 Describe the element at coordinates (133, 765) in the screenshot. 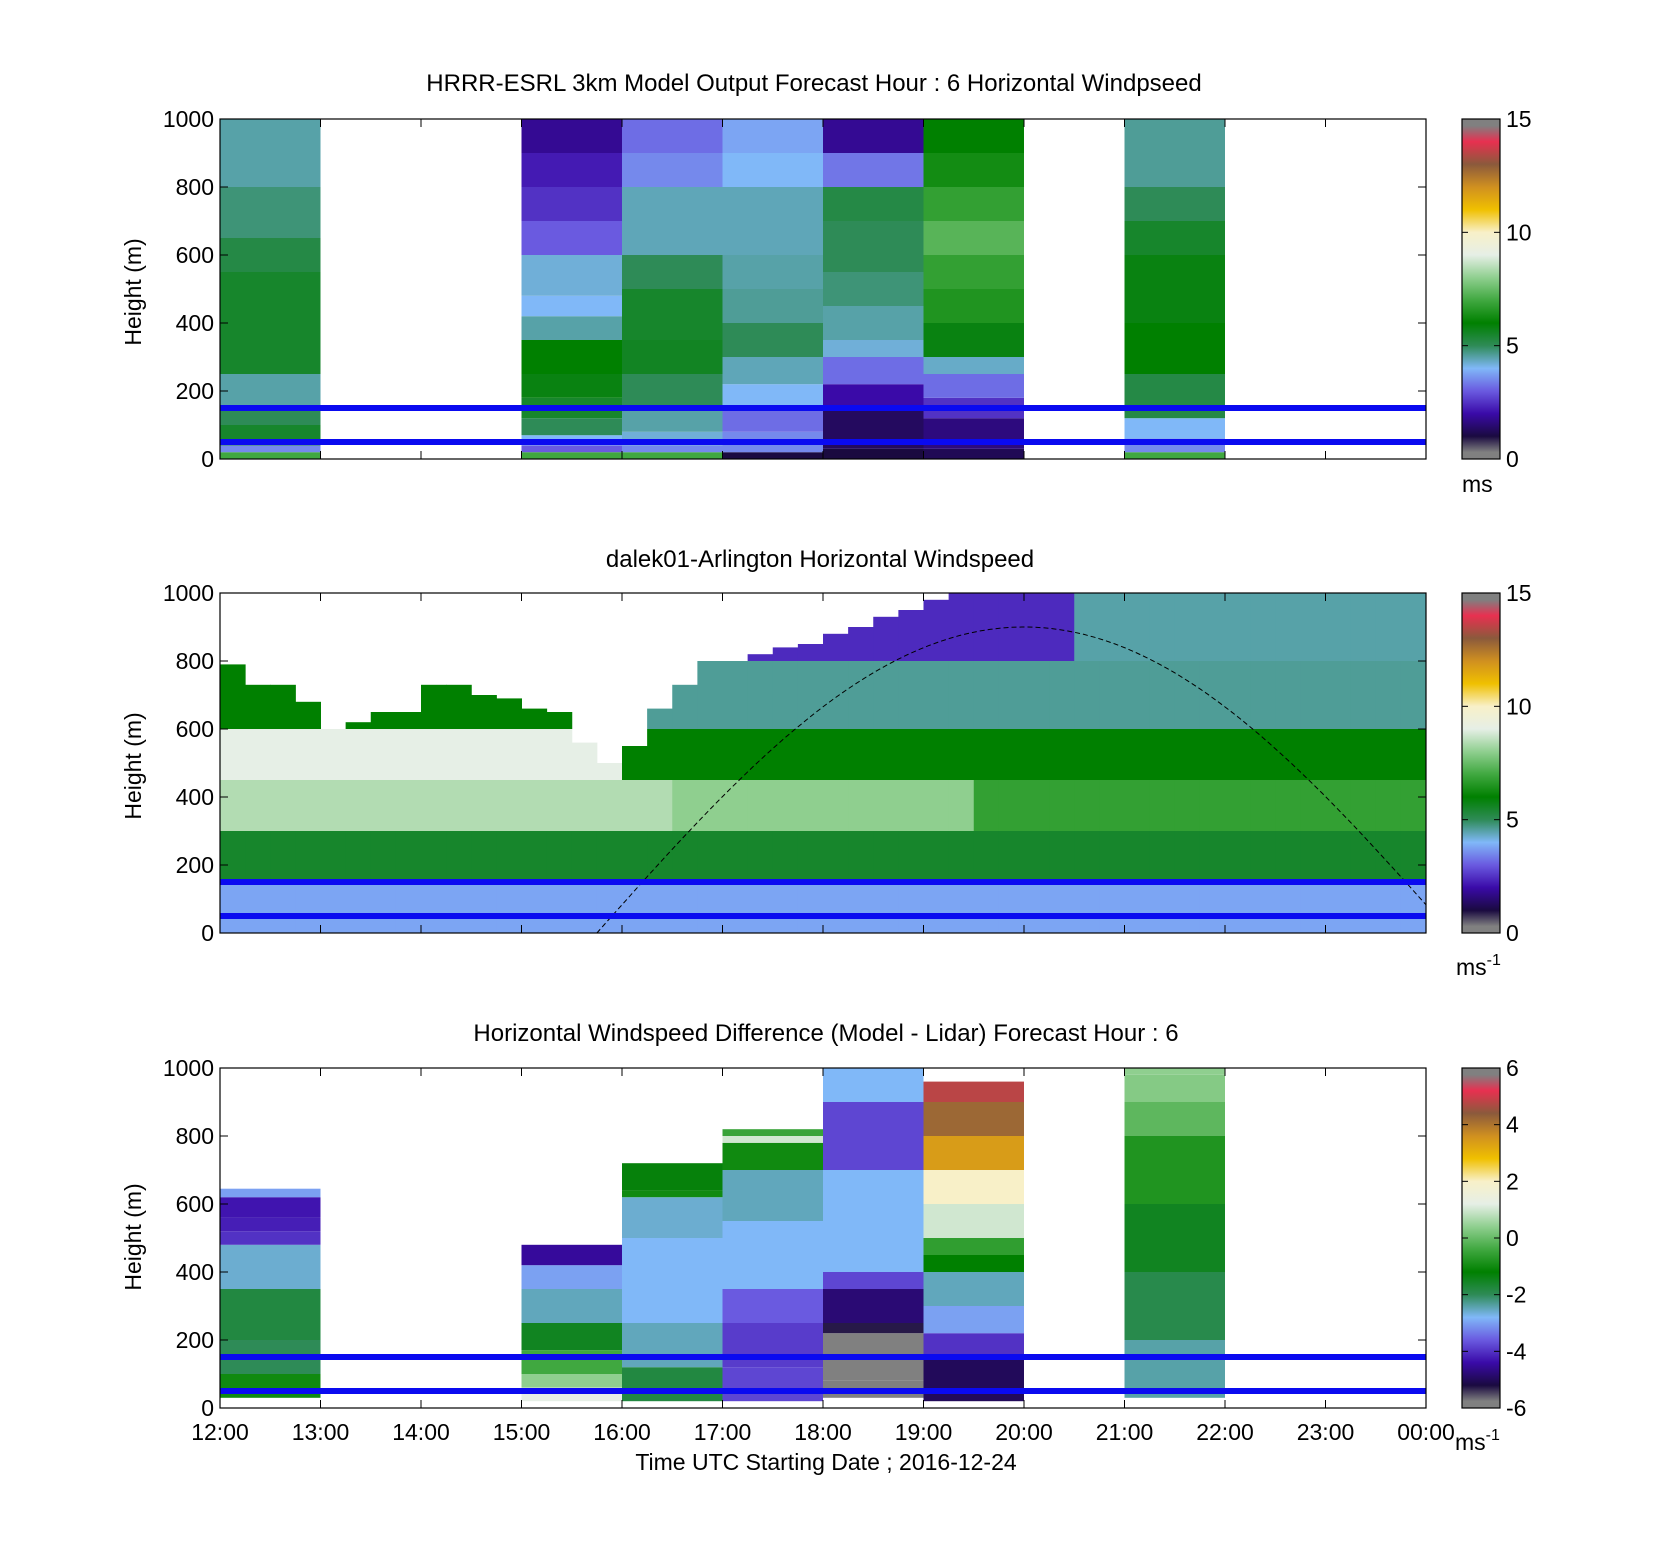

I see `panel-lidar-ylabel: Height (m)` at that location.